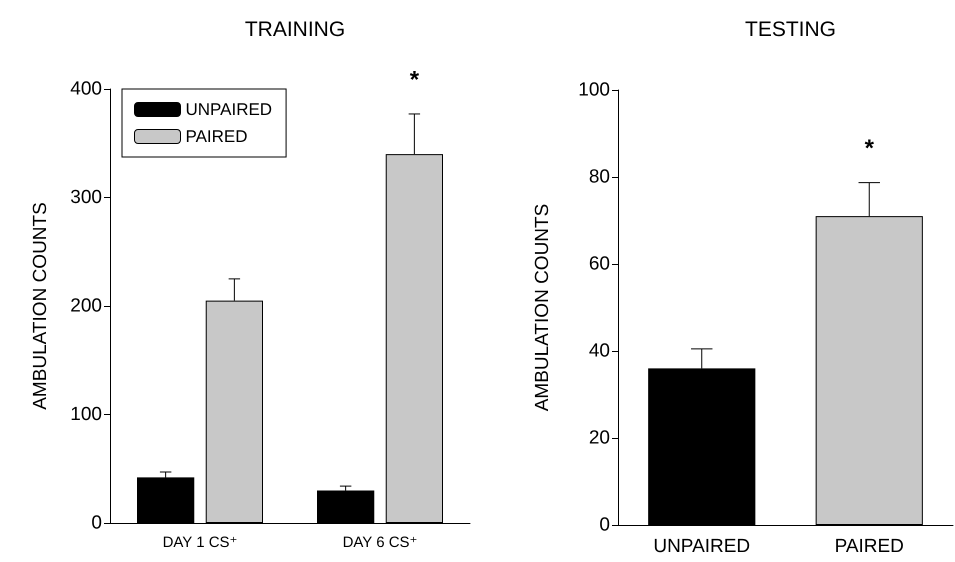  Describe the element at coordinates (86, 306) in the screenshot. I see `y-tick-label: 200` at that location.